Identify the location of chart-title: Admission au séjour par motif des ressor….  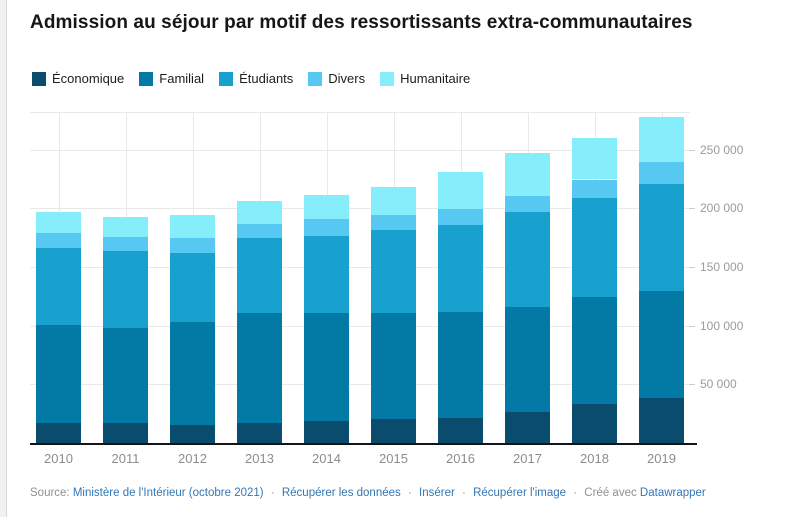
(361, 22).